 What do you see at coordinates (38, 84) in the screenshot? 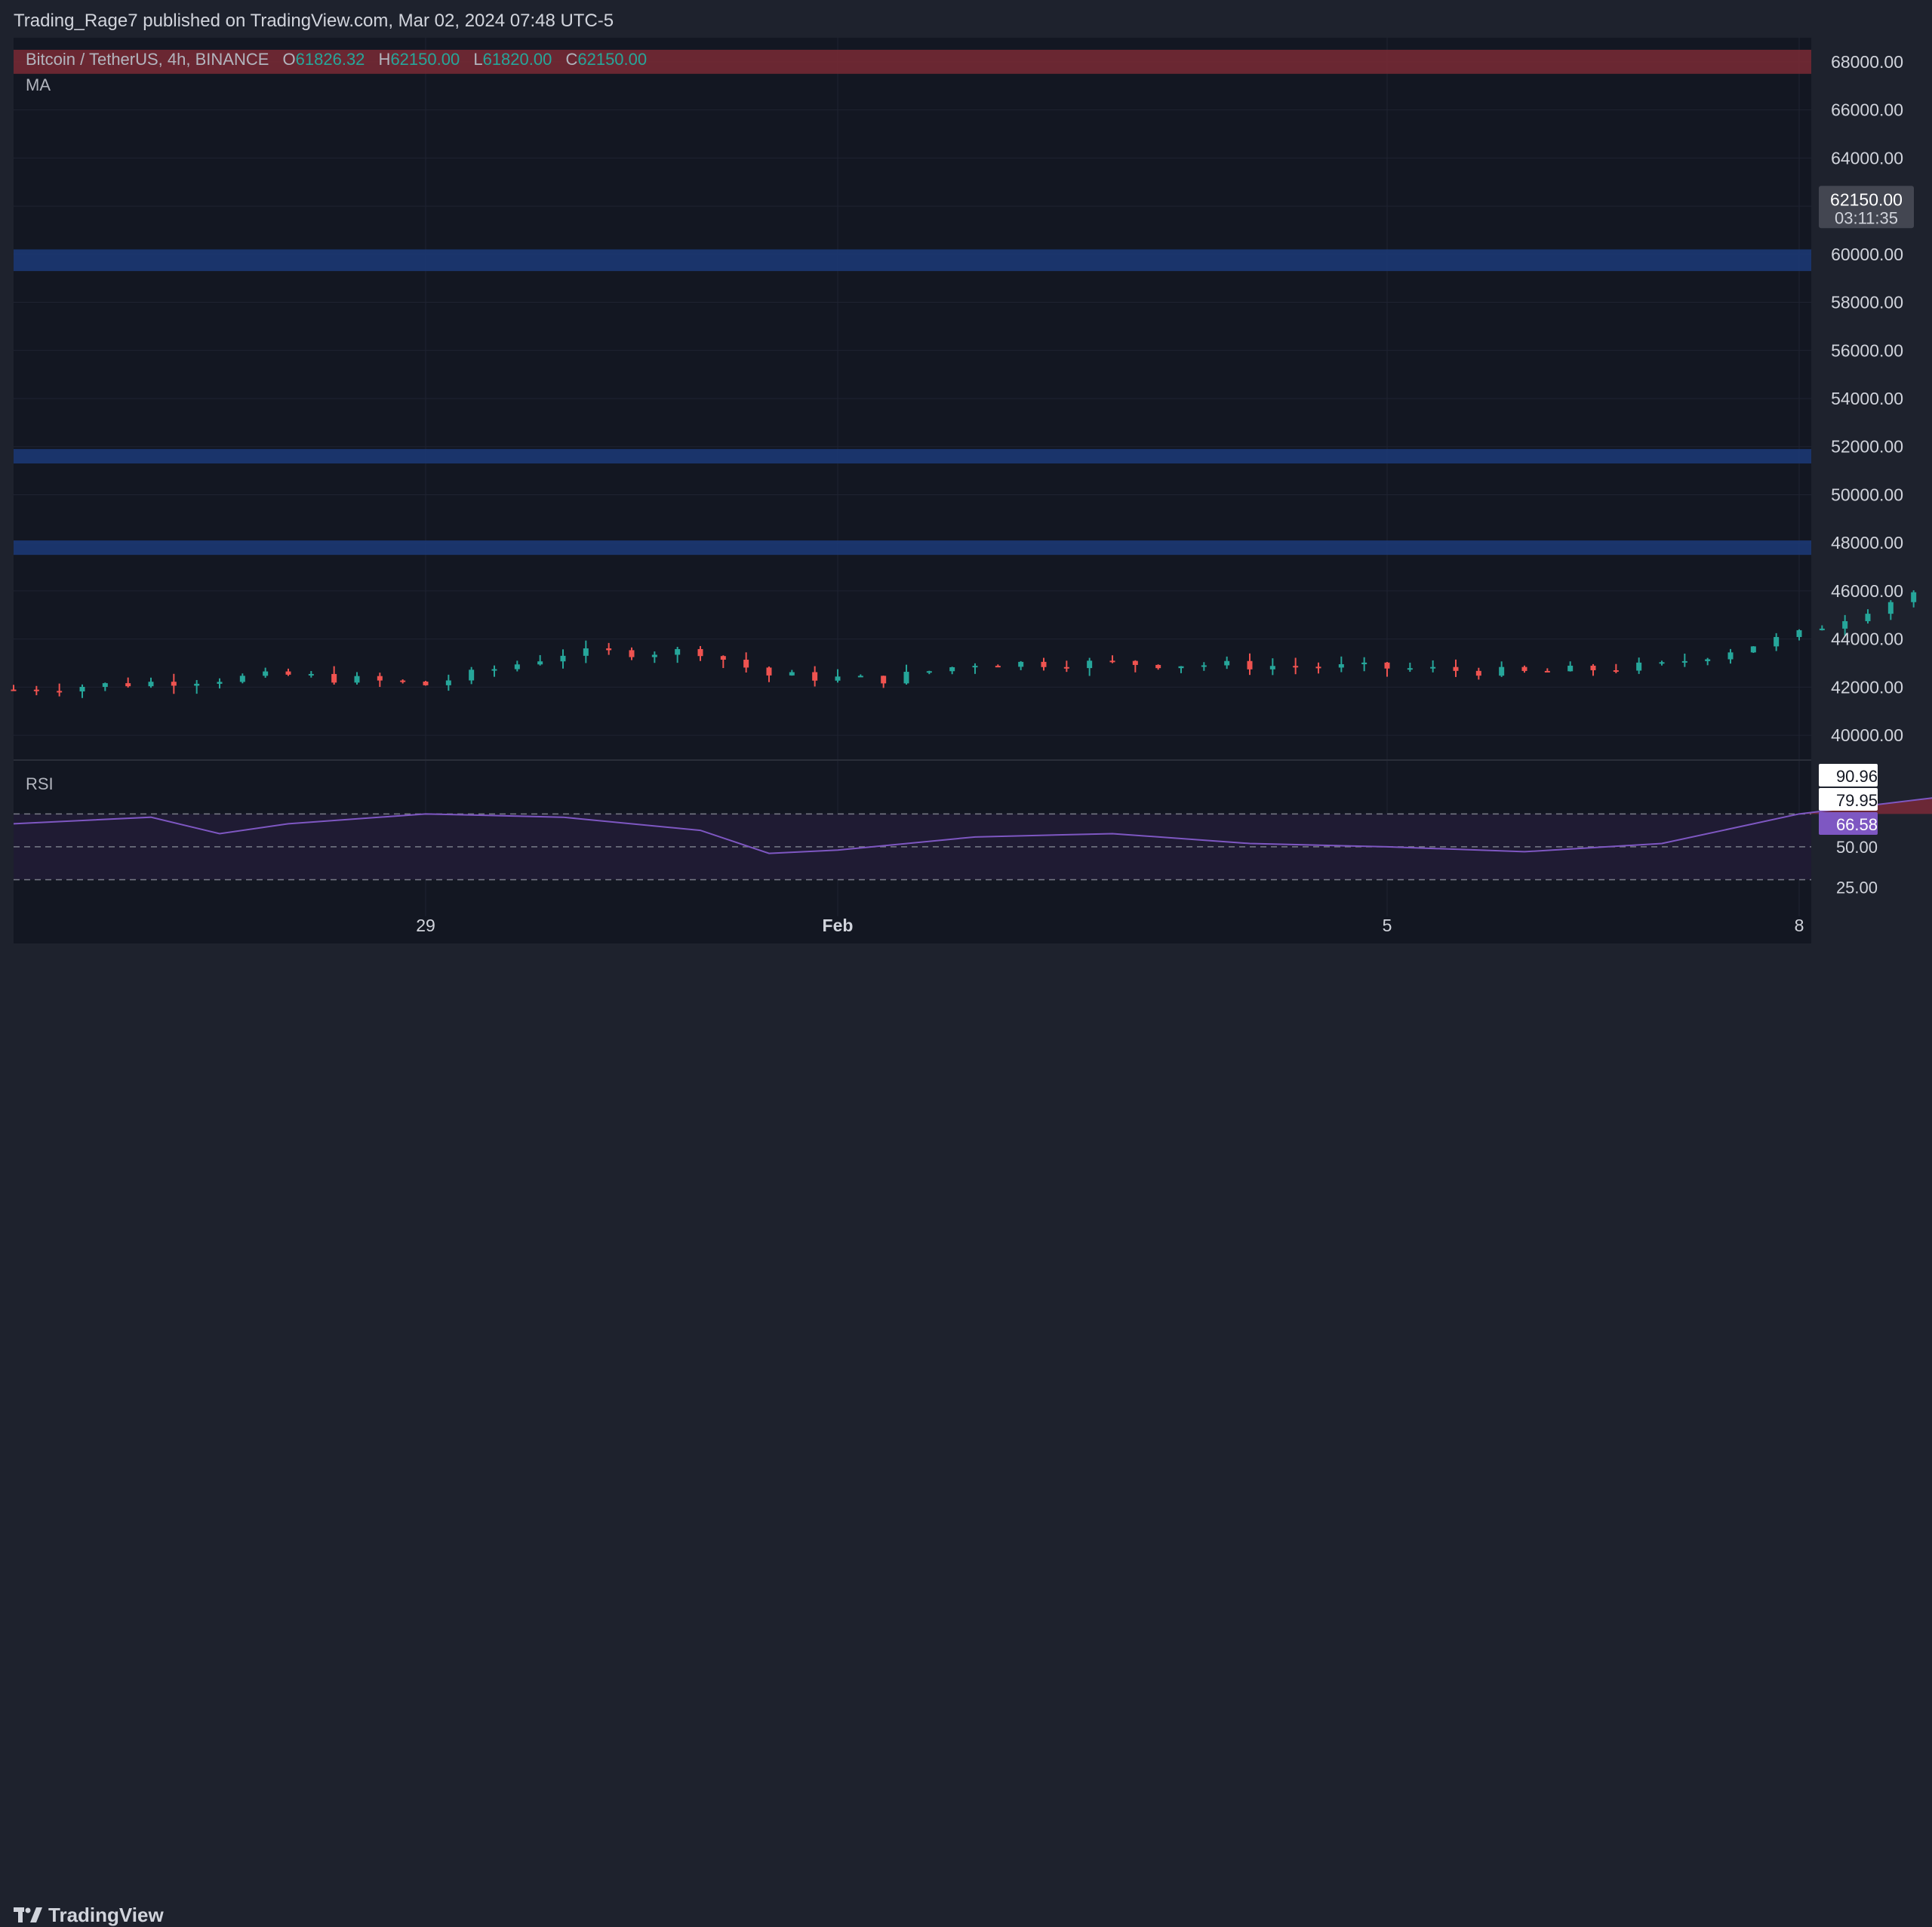
I see `ma-indicator-label: MA` at bounding box center [38, 84].